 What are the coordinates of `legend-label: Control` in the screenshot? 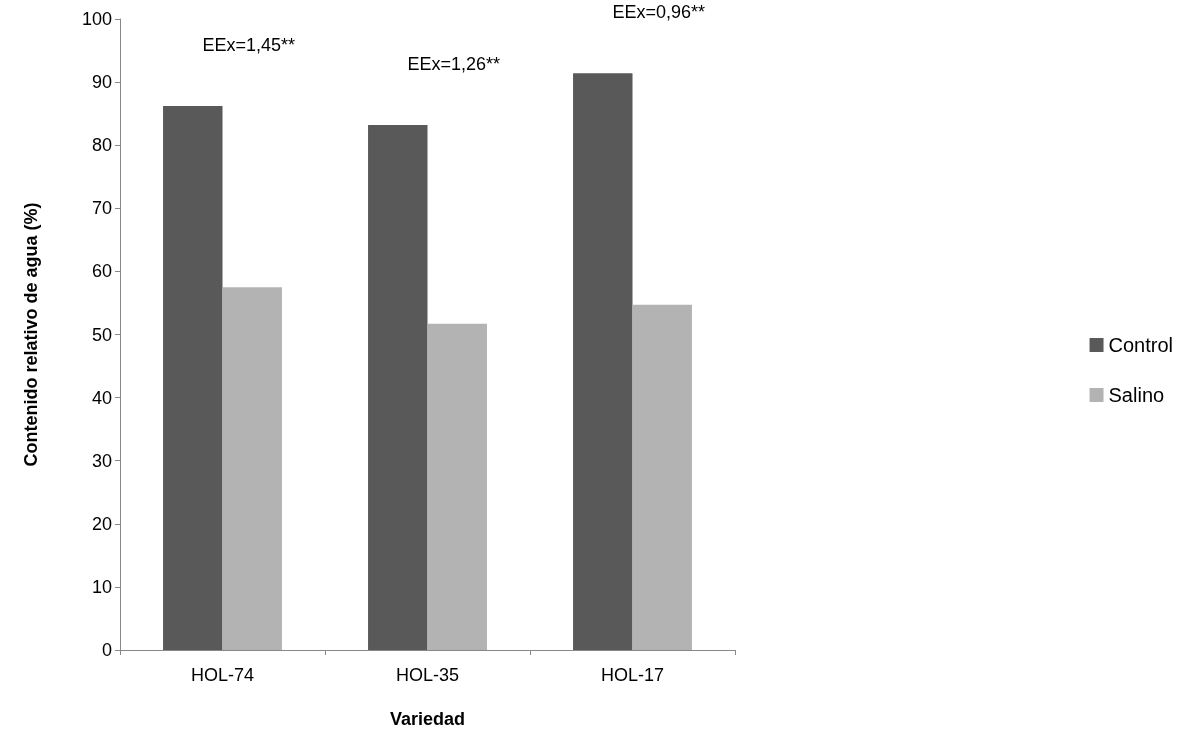 It's located at (1141, 345).